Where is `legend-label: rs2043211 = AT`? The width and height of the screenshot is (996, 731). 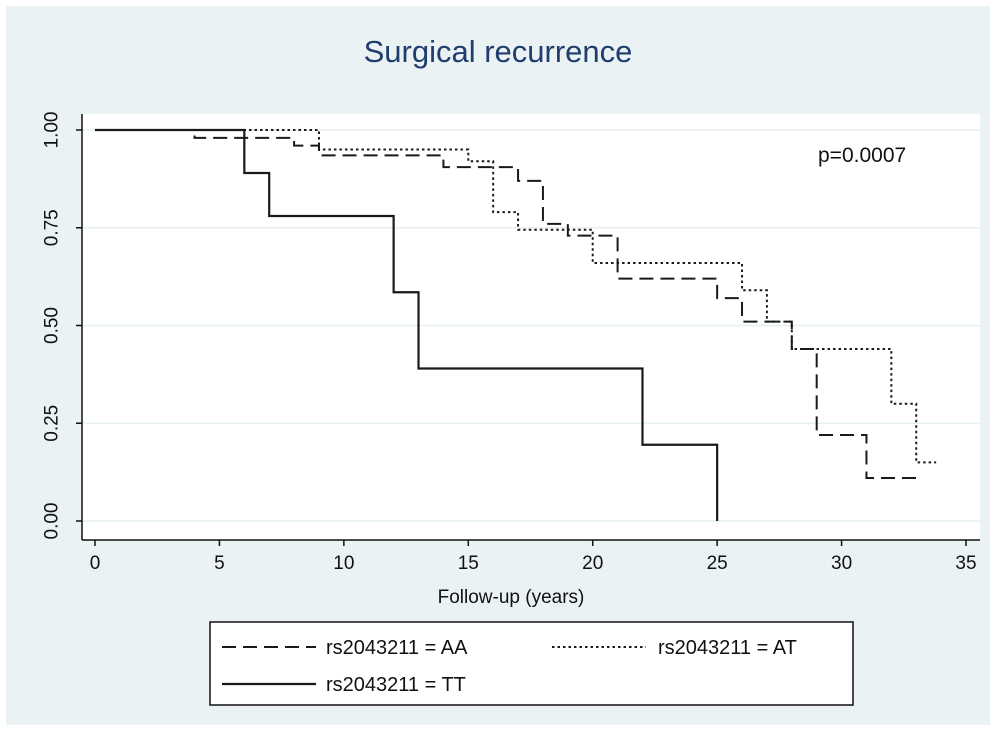
legend-label: rs2043211 = AT is located at coordinates (727, 648).